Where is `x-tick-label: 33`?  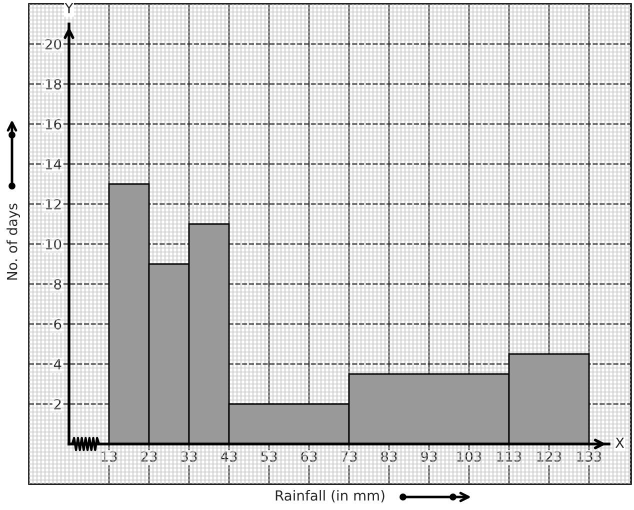
x-tick-label: 33 is located at coordinates (189, 456).